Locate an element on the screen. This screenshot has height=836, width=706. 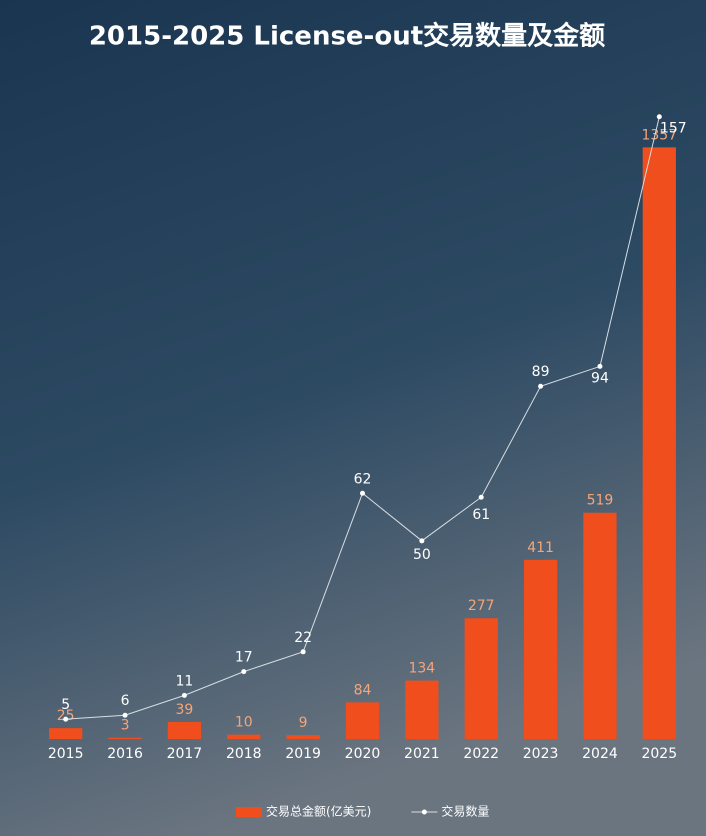
bar-value-label: 39 is located at coordinates (184, 710).